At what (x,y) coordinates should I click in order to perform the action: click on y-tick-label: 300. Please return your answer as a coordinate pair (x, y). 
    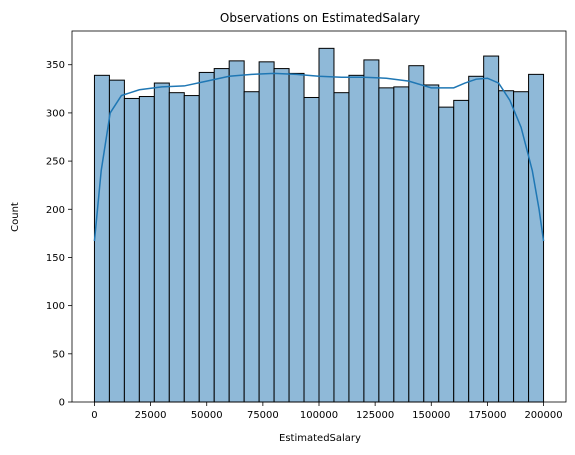
    Looking at the image, I should click on (55, 113).